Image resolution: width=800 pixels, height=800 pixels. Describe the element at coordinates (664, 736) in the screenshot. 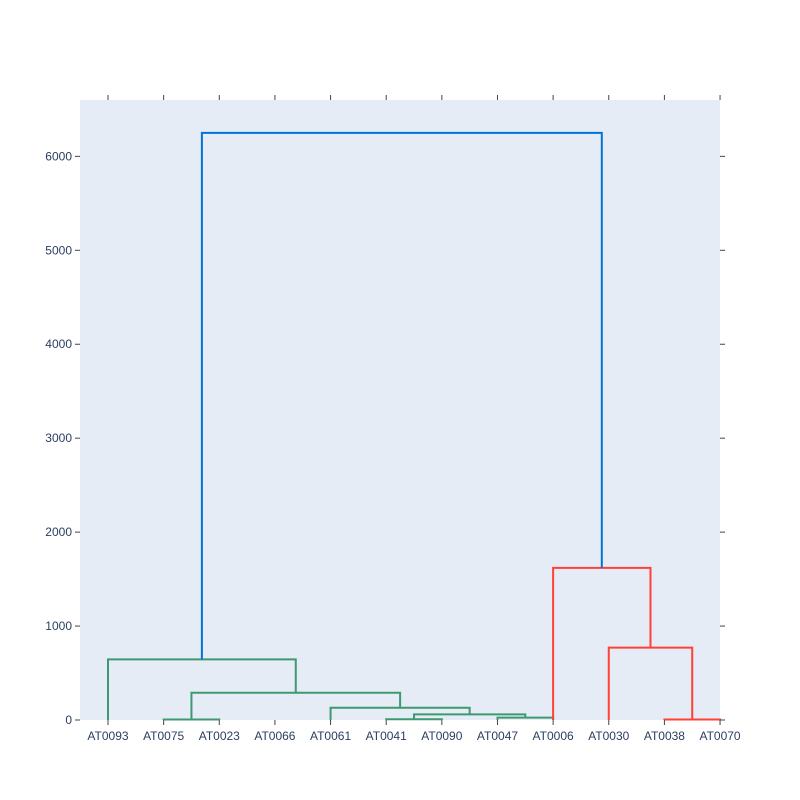

I see `x-tick-label: AT0038` at that location.